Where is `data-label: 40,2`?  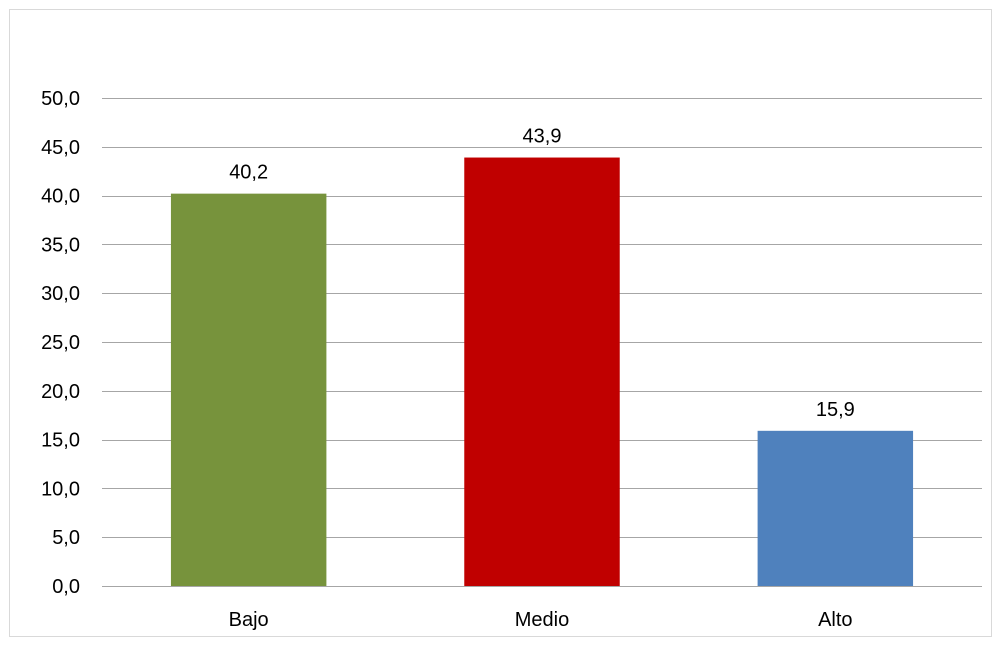 data-label: 40,2 is located at coordinates (248, 173).